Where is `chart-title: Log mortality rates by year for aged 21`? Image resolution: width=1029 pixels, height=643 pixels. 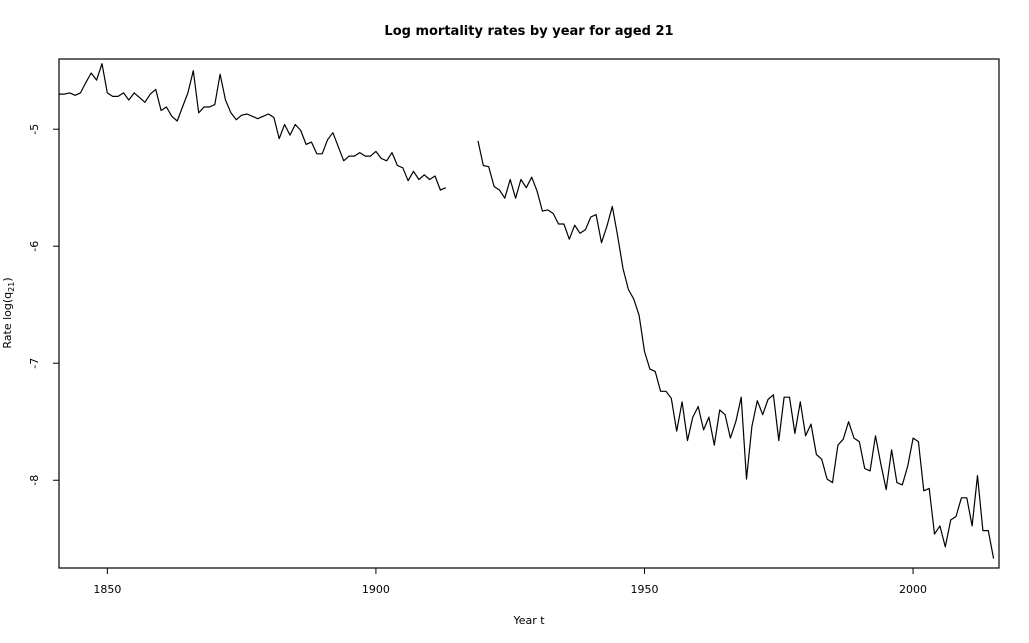
chart-title: Log mortality rates by year for aged 21 is located at coordinates (528, 31).